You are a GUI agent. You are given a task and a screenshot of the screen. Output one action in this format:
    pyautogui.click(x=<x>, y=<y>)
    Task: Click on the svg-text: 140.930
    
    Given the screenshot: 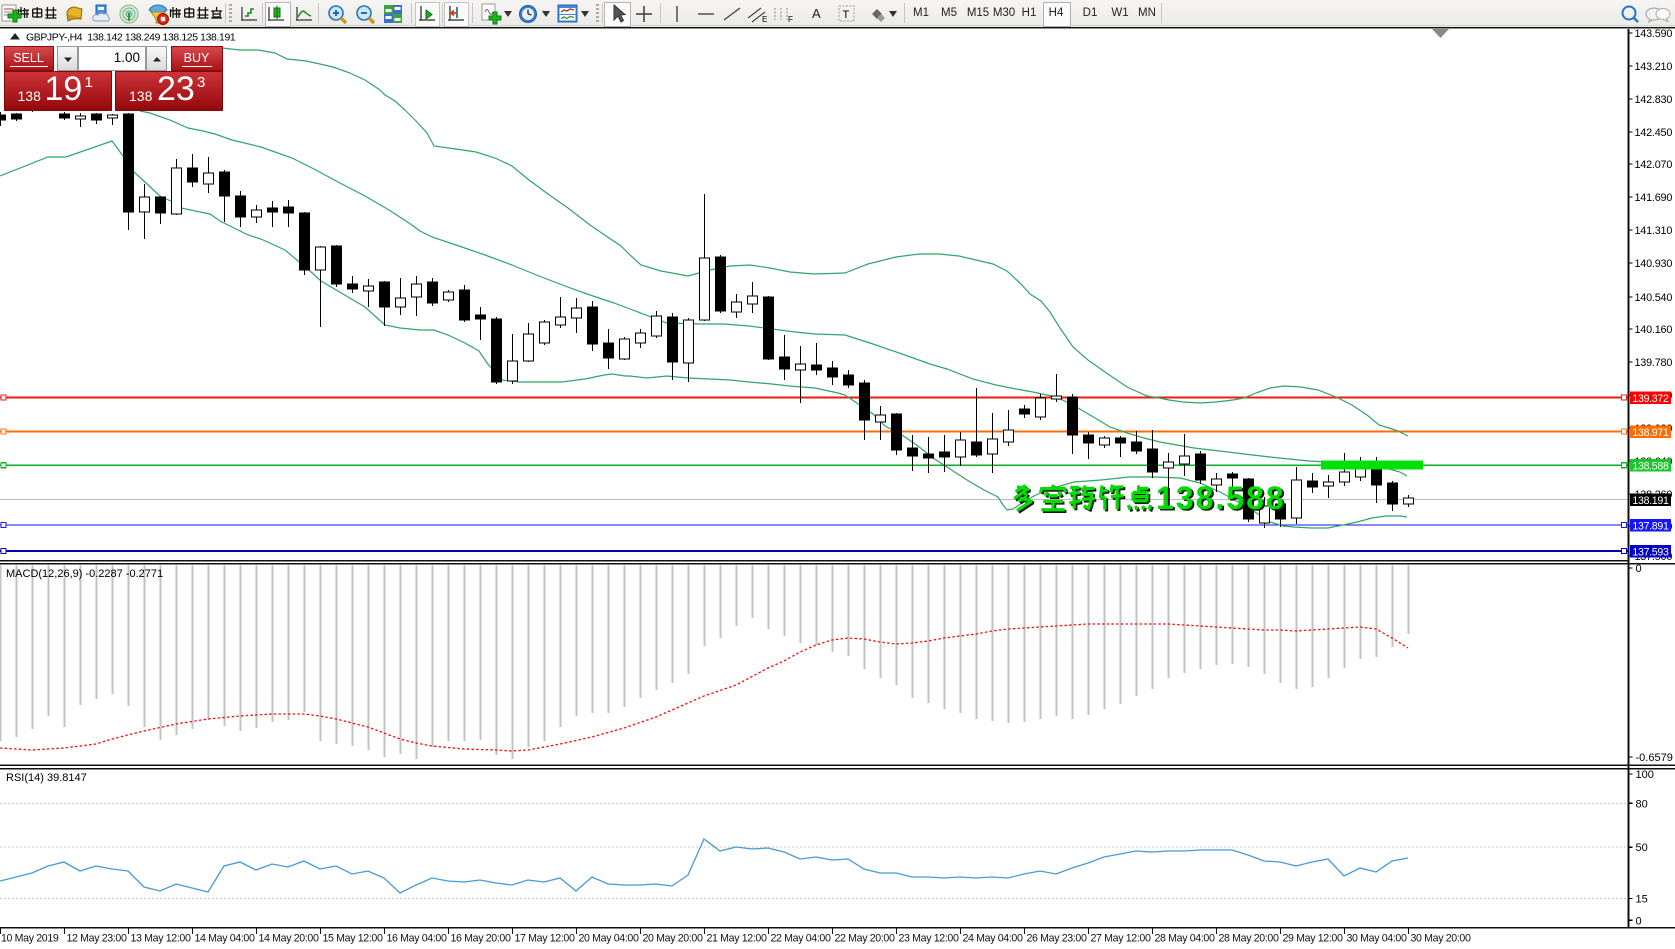 What is the action you would take?
    pyautogui.click(x=1654, y=264)
    